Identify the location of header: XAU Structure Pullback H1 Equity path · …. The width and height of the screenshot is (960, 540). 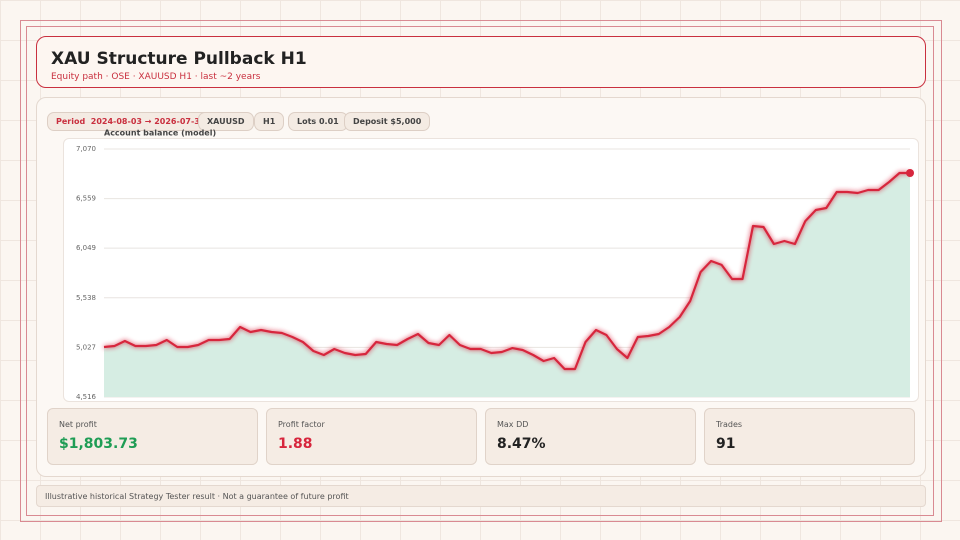
(481, 62).